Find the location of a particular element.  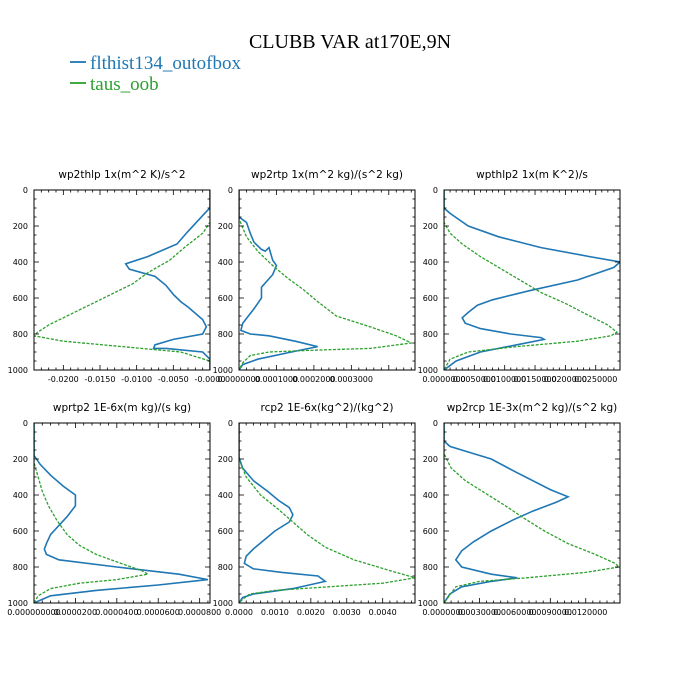

x-tick-label: 0.0000800 is located at coordinates (199, 612).